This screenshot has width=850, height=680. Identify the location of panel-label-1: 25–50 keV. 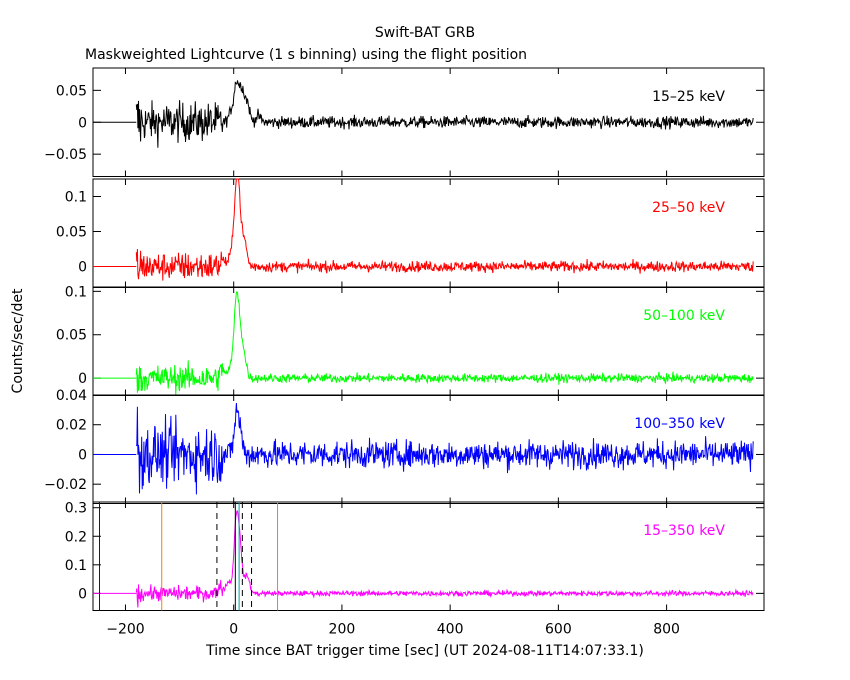
(688, 208).